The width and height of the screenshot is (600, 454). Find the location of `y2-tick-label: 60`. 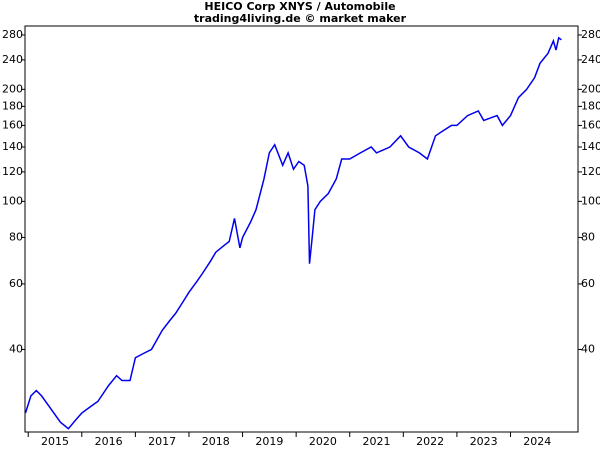

y2-tick-label: 60 is located at coordinates (588, 283).